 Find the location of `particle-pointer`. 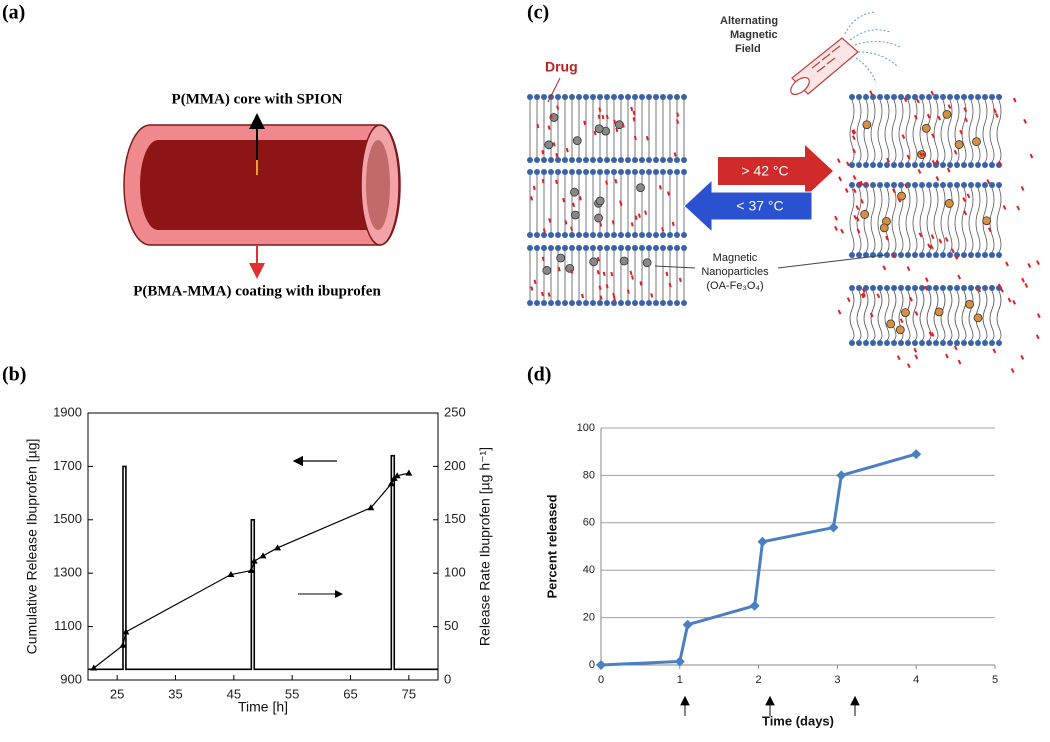

particle-pointer is located at coordinates (675, 267).